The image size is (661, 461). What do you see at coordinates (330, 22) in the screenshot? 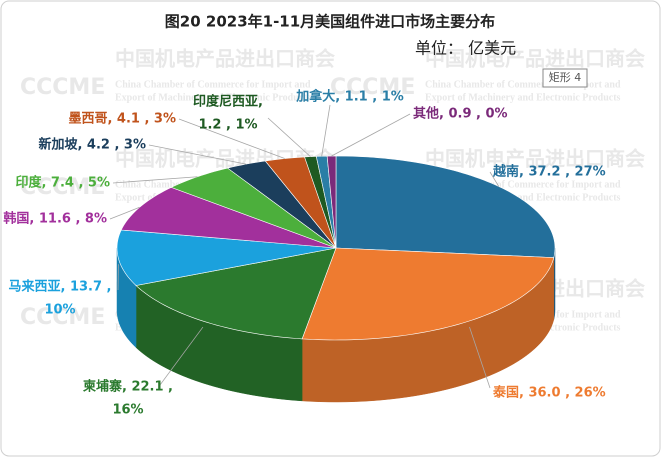
I see `chart-title: 图20 2023年1-11月美国组件进口市场主要分布` at bounding box center [330, 22].